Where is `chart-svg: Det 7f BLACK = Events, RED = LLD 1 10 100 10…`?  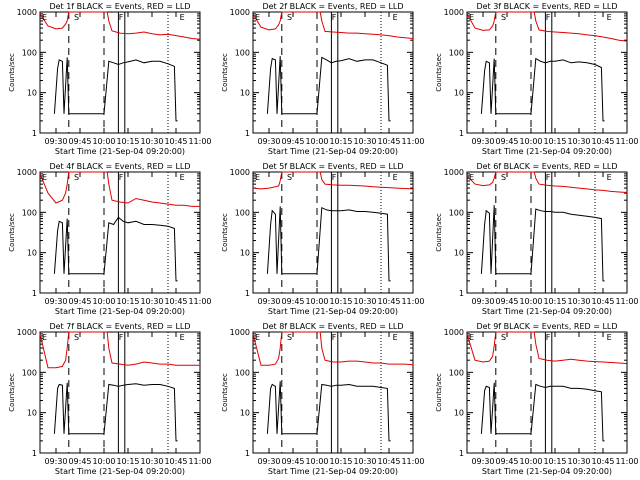
chart-svg: Det 7f BLACK = Events, RED = LLD 1 10 100 10… is located at coordinates (110, 399).